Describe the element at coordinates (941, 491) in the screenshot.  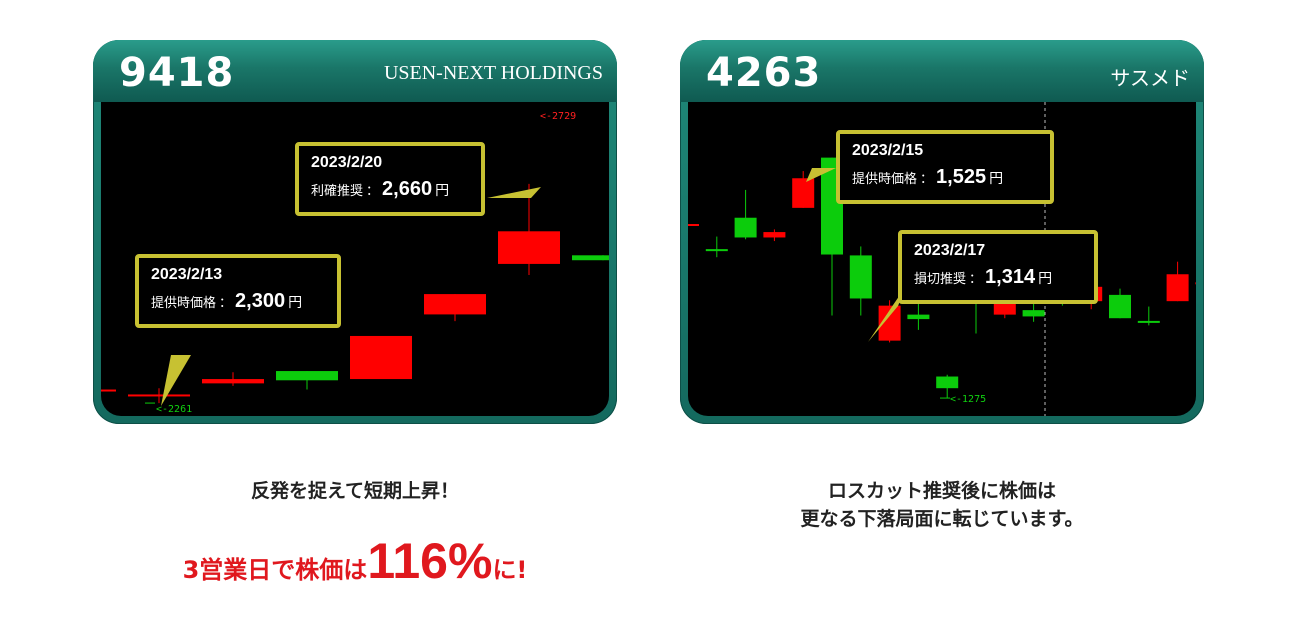
I see `caption-line: ロスカット推奨後に株価は` at that location.